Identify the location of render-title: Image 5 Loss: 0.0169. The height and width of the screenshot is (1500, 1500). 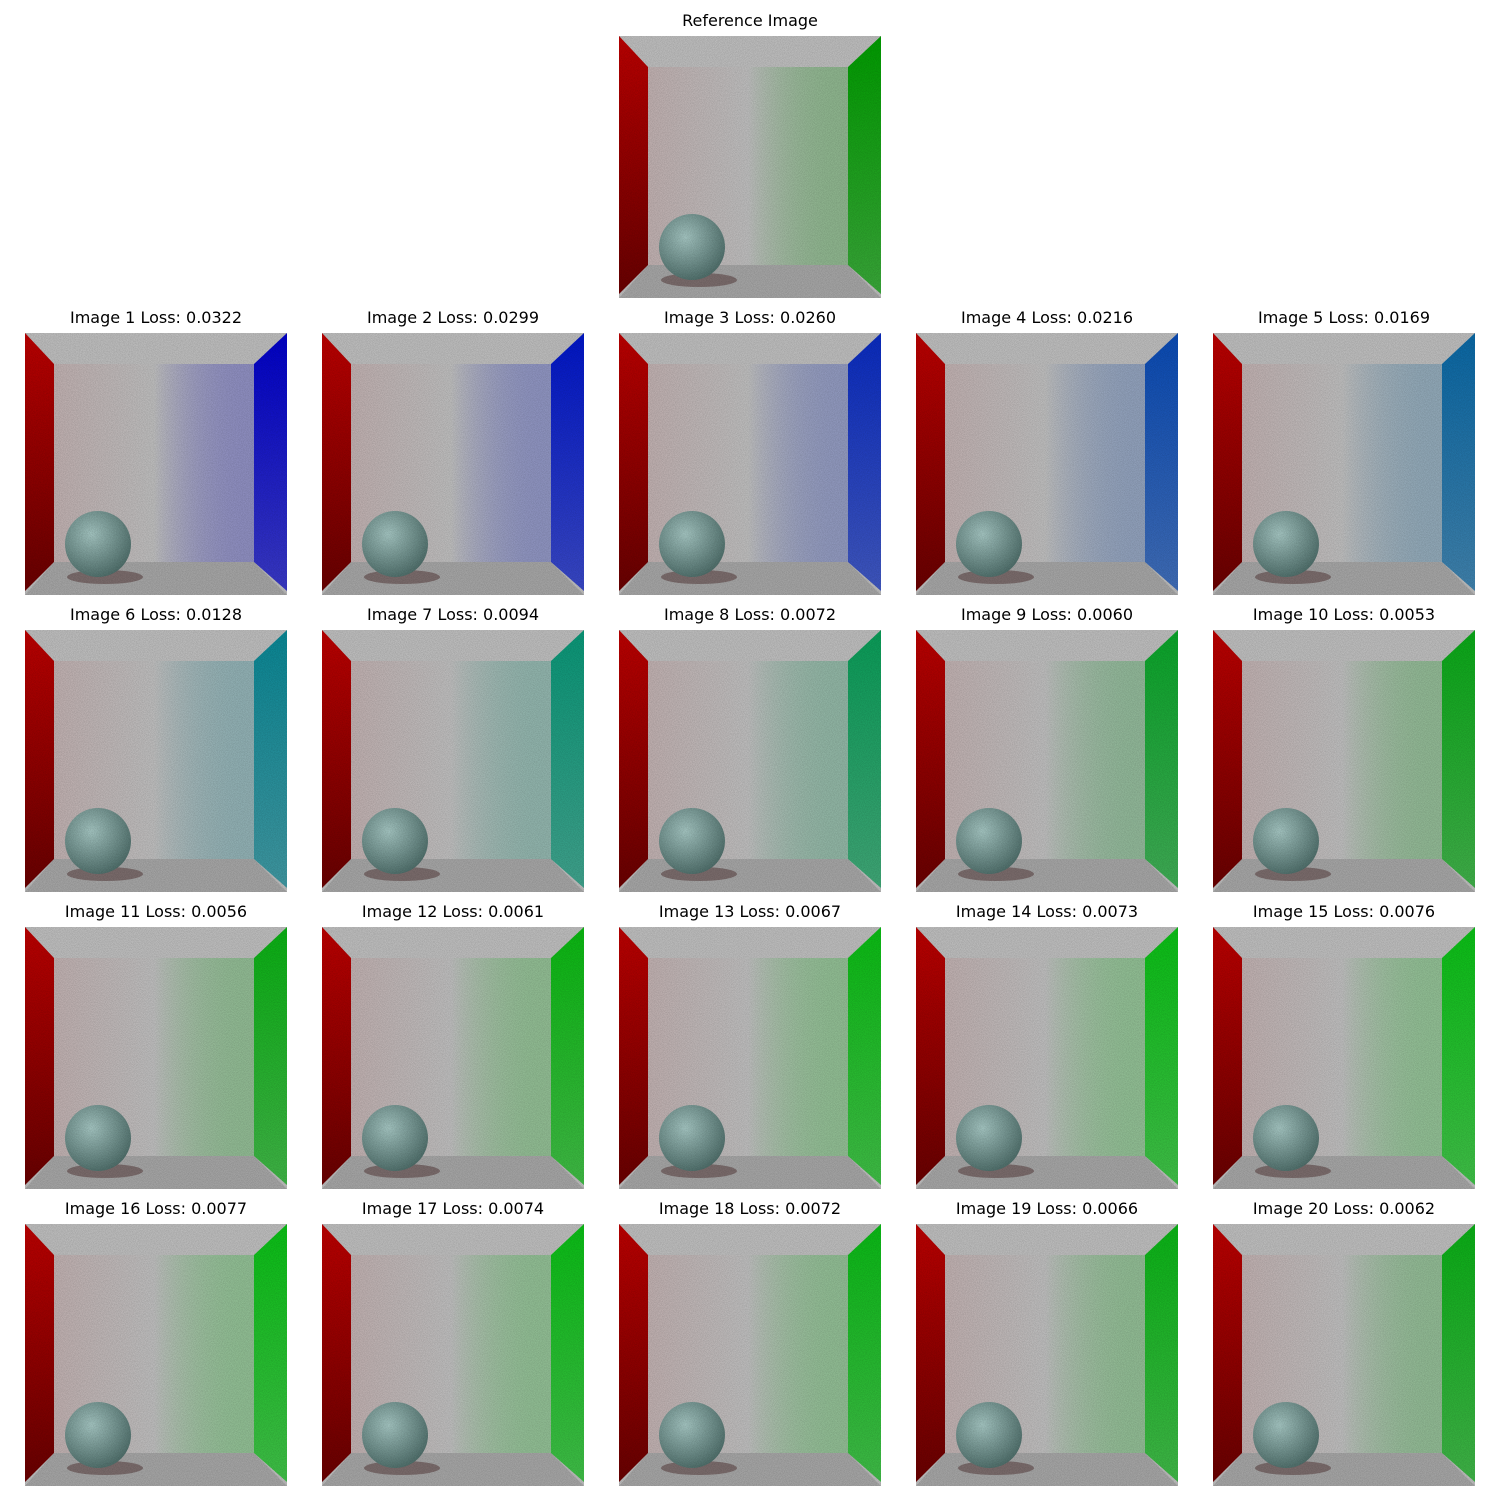
(1343, 317).